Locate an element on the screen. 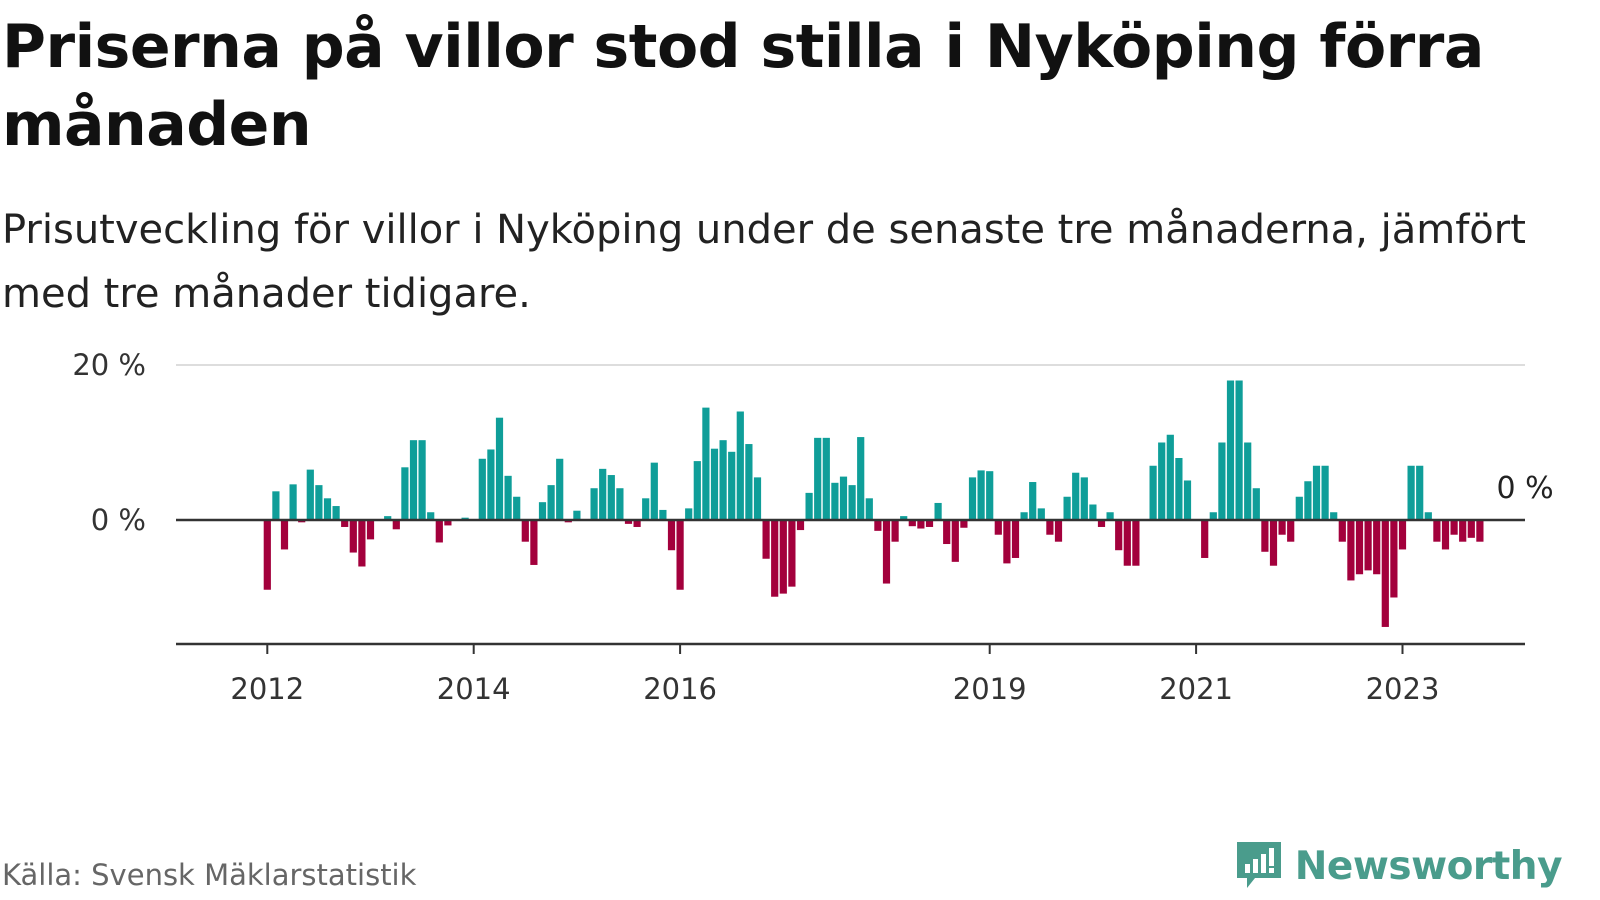 The width and height of the screenshot is (1600, 900). brand-name: Newsworthy is located at coordinates (1428, 866).